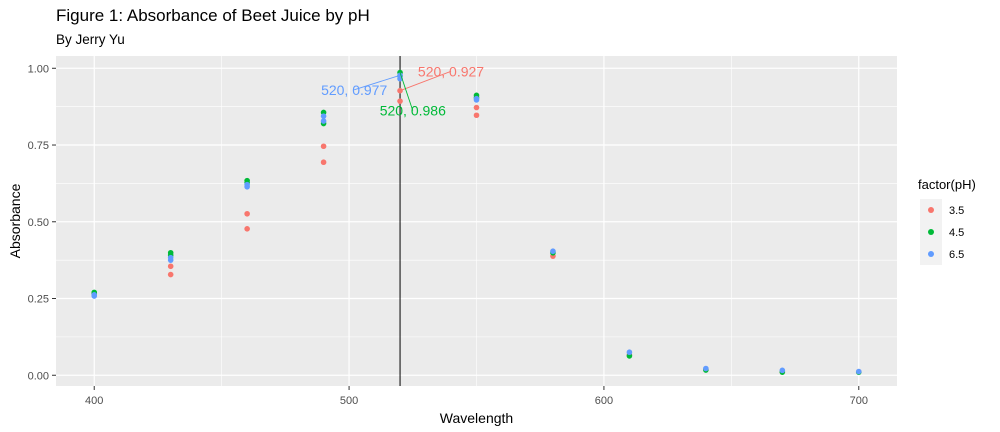  I want to click on x-tick-label: 400, so click(94, 401).